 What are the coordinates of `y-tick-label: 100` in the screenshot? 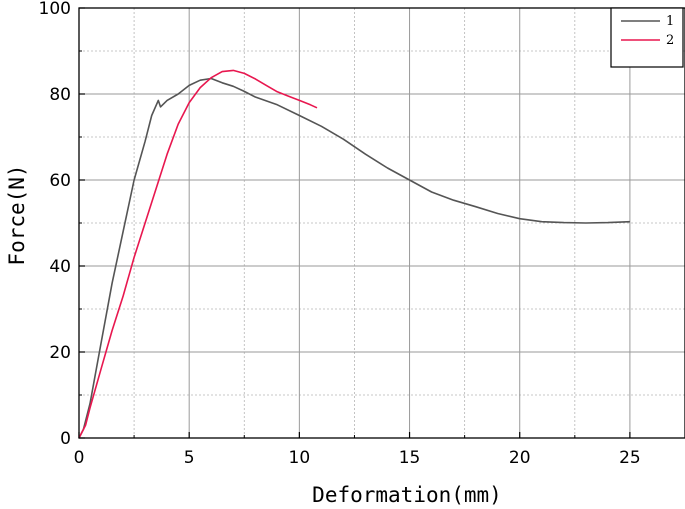 It's located at (55, 9).